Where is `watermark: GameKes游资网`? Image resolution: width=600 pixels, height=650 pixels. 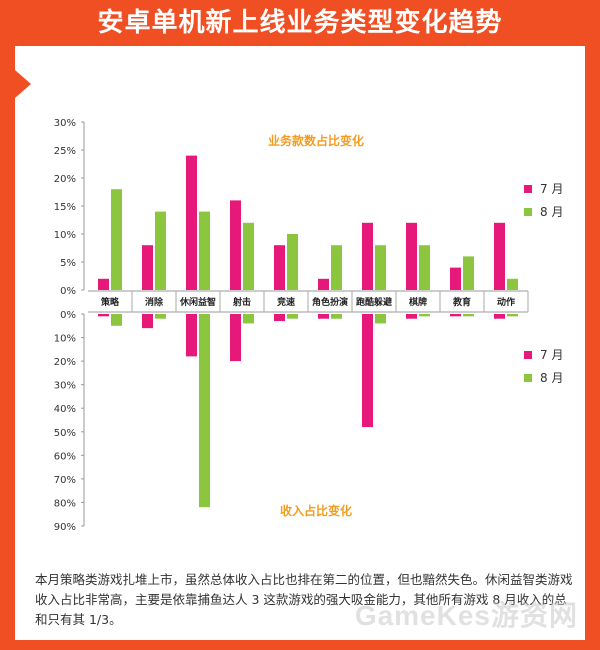
watermark: GameKes游资网 is located at coordinates (466, 615).